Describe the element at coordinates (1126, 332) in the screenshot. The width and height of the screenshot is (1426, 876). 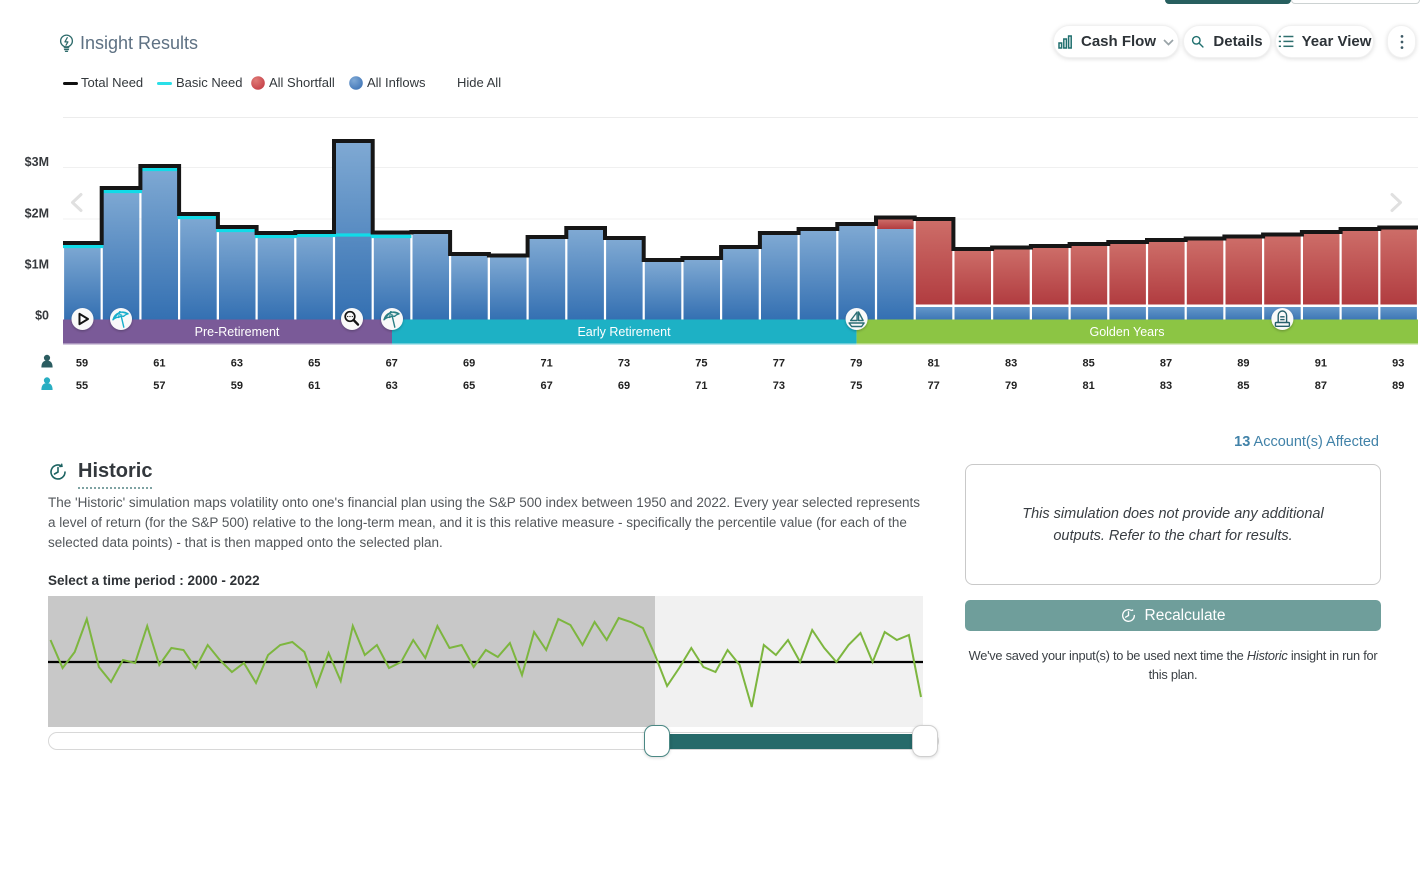
I see `svg-text: Golden Years` at that location.